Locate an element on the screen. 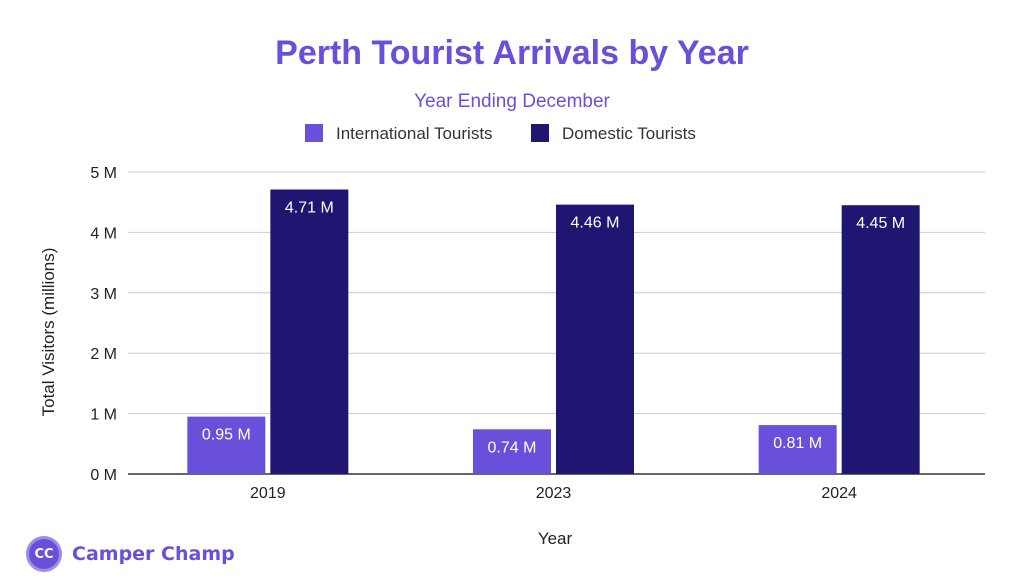 This screenshot has height=582, width=1024. y-tick-label: 3 M is located at coordinates (103, 294).